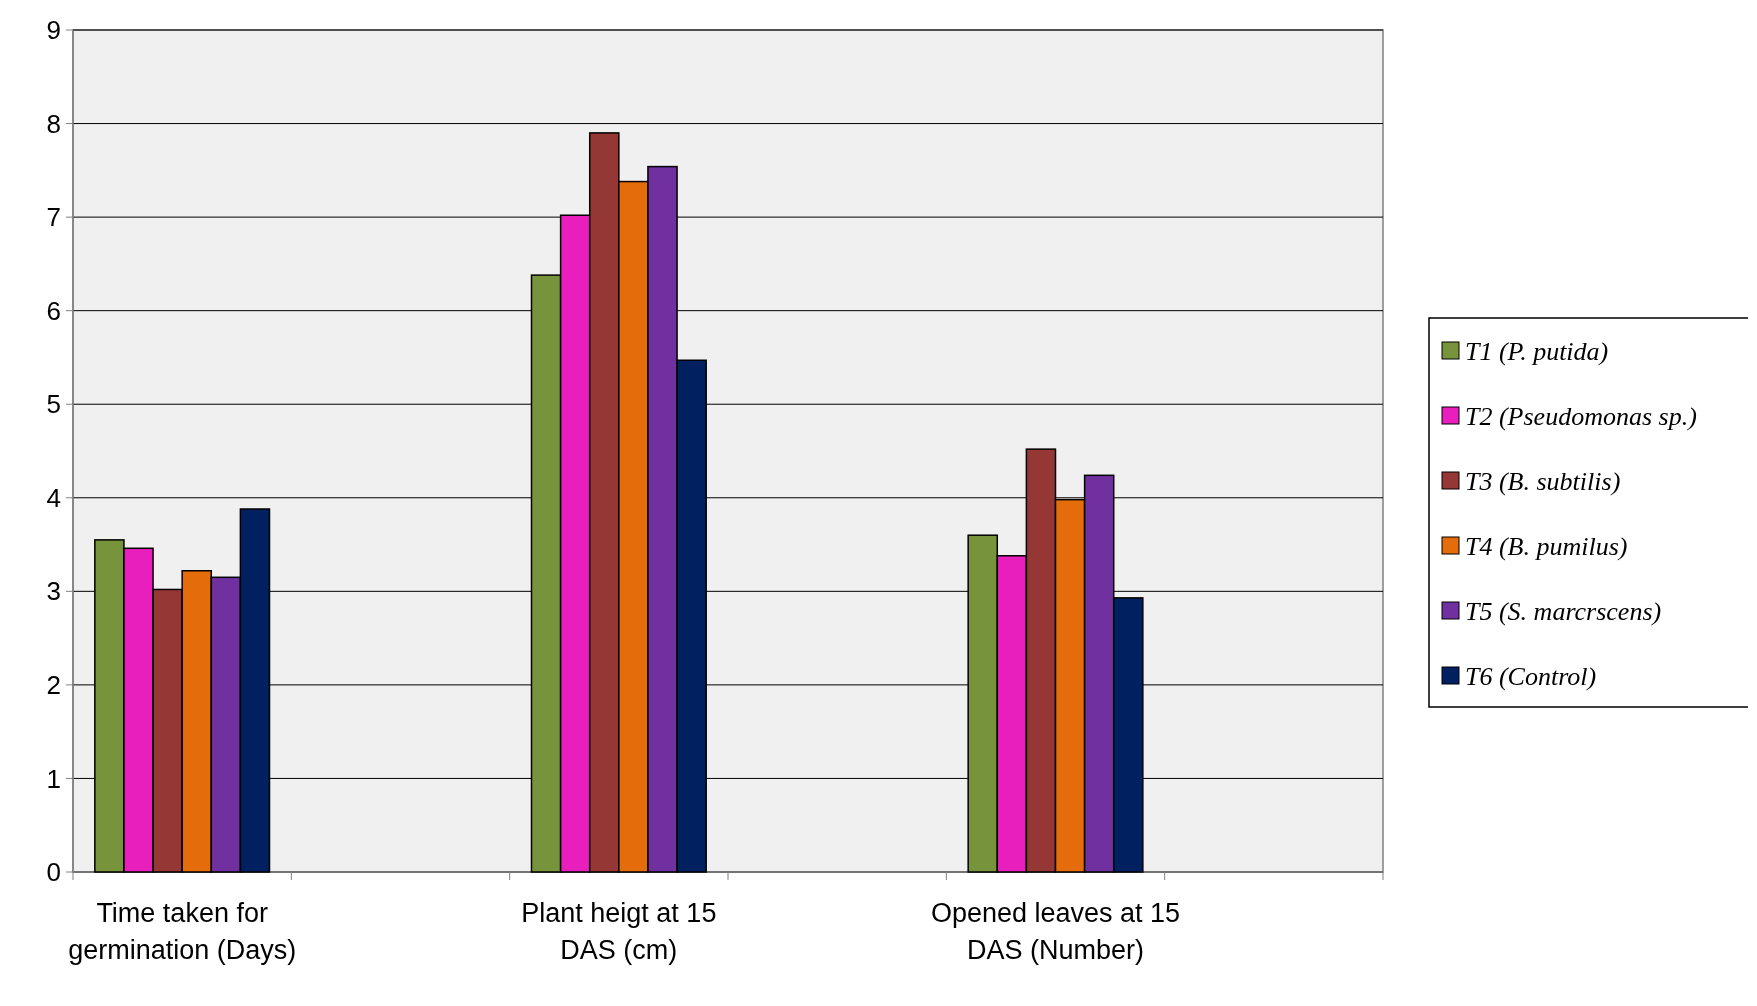 This screenshot has width=1757, height=1006. What do you see at coordinates (53, 217) in the screenshot?
I see `y-tick-label: 7` at bounding box center [53, 217].